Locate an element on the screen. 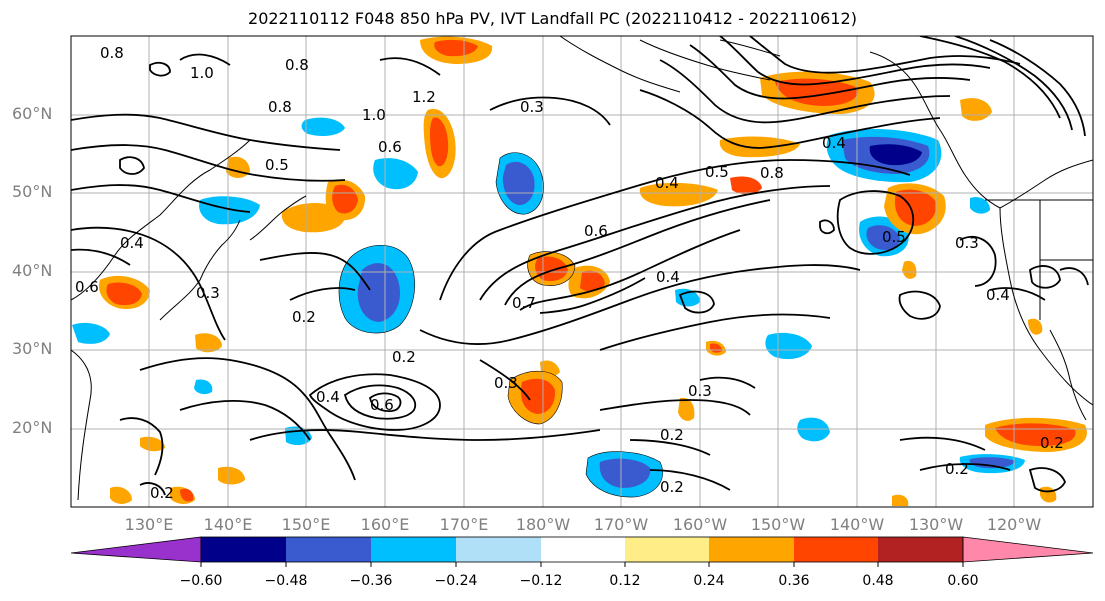 This screenshot has width=1105, height=601. lon-label: 150°W is located at coordinates (778, 524).